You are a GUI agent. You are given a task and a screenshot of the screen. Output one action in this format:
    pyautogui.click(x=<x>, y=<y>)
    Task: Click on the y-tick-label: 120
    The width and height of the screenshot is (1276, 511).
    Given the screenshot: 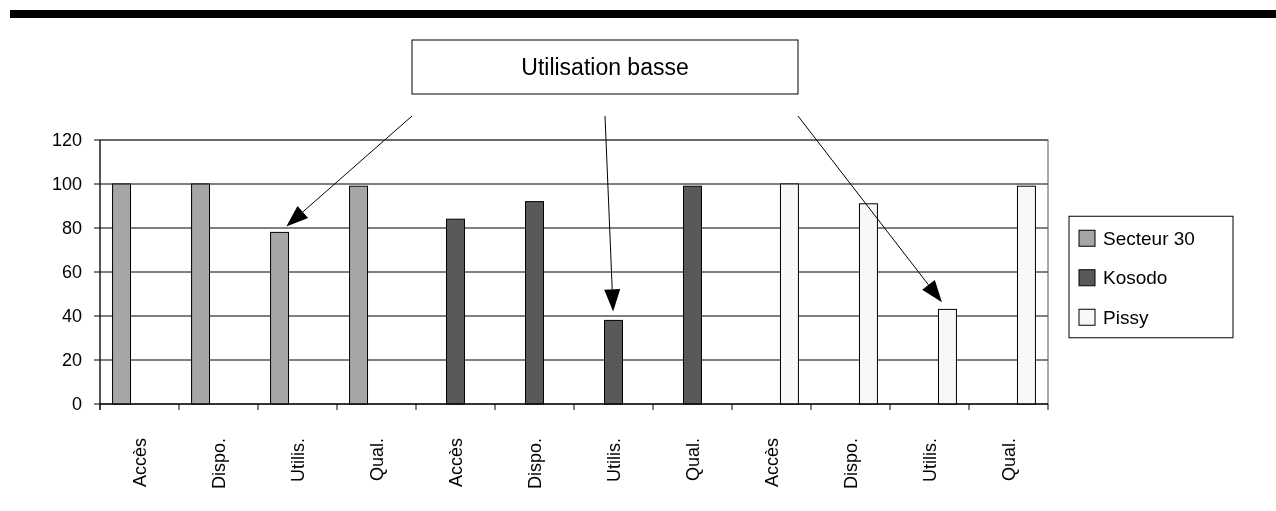 What is the action you would take?
    pyautogui.click(x=66, y=140)
    